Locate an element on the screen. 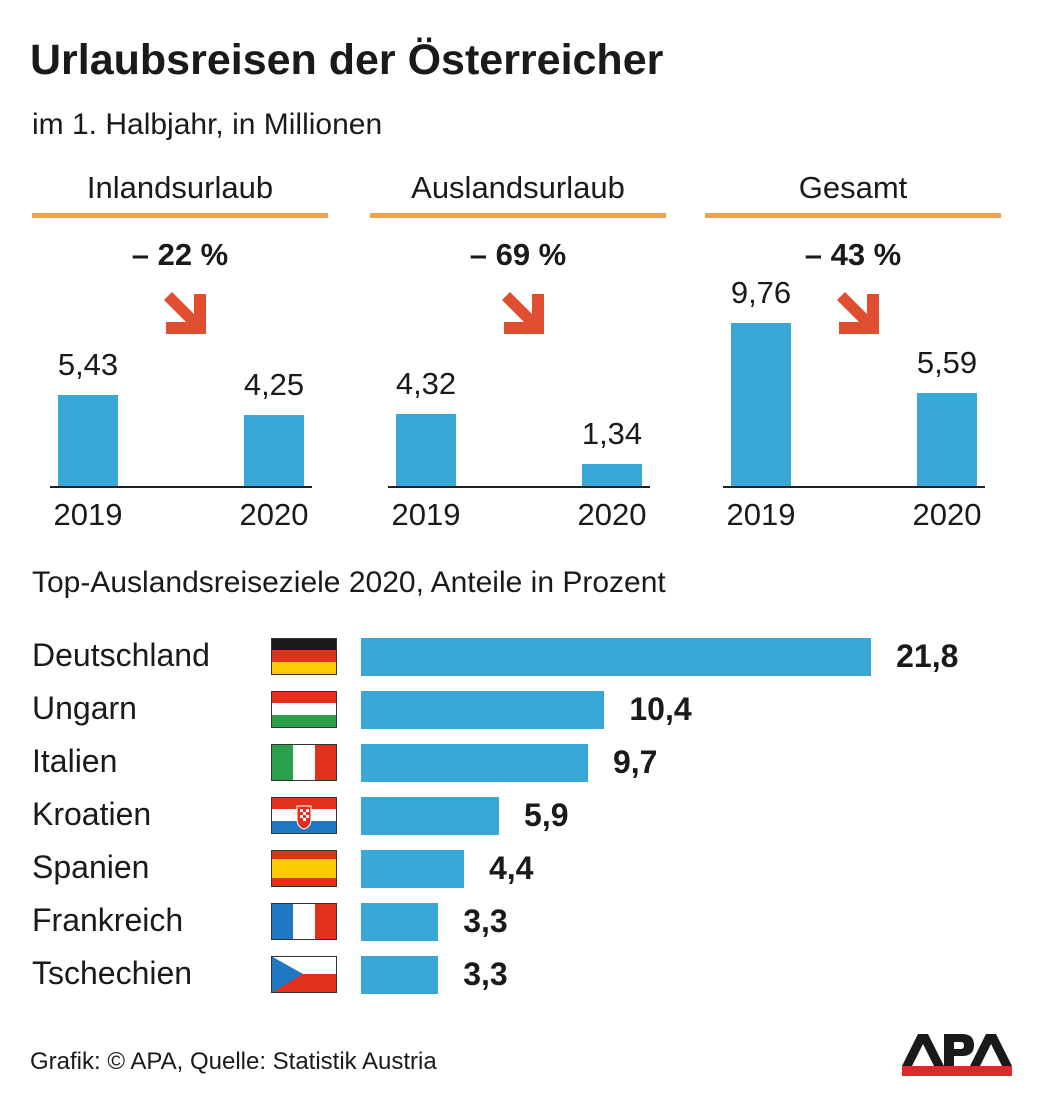 Image resolution: width=1041 pixels, height=1094 pixels. flag-italy-icon is located at coordinates (304, 762).